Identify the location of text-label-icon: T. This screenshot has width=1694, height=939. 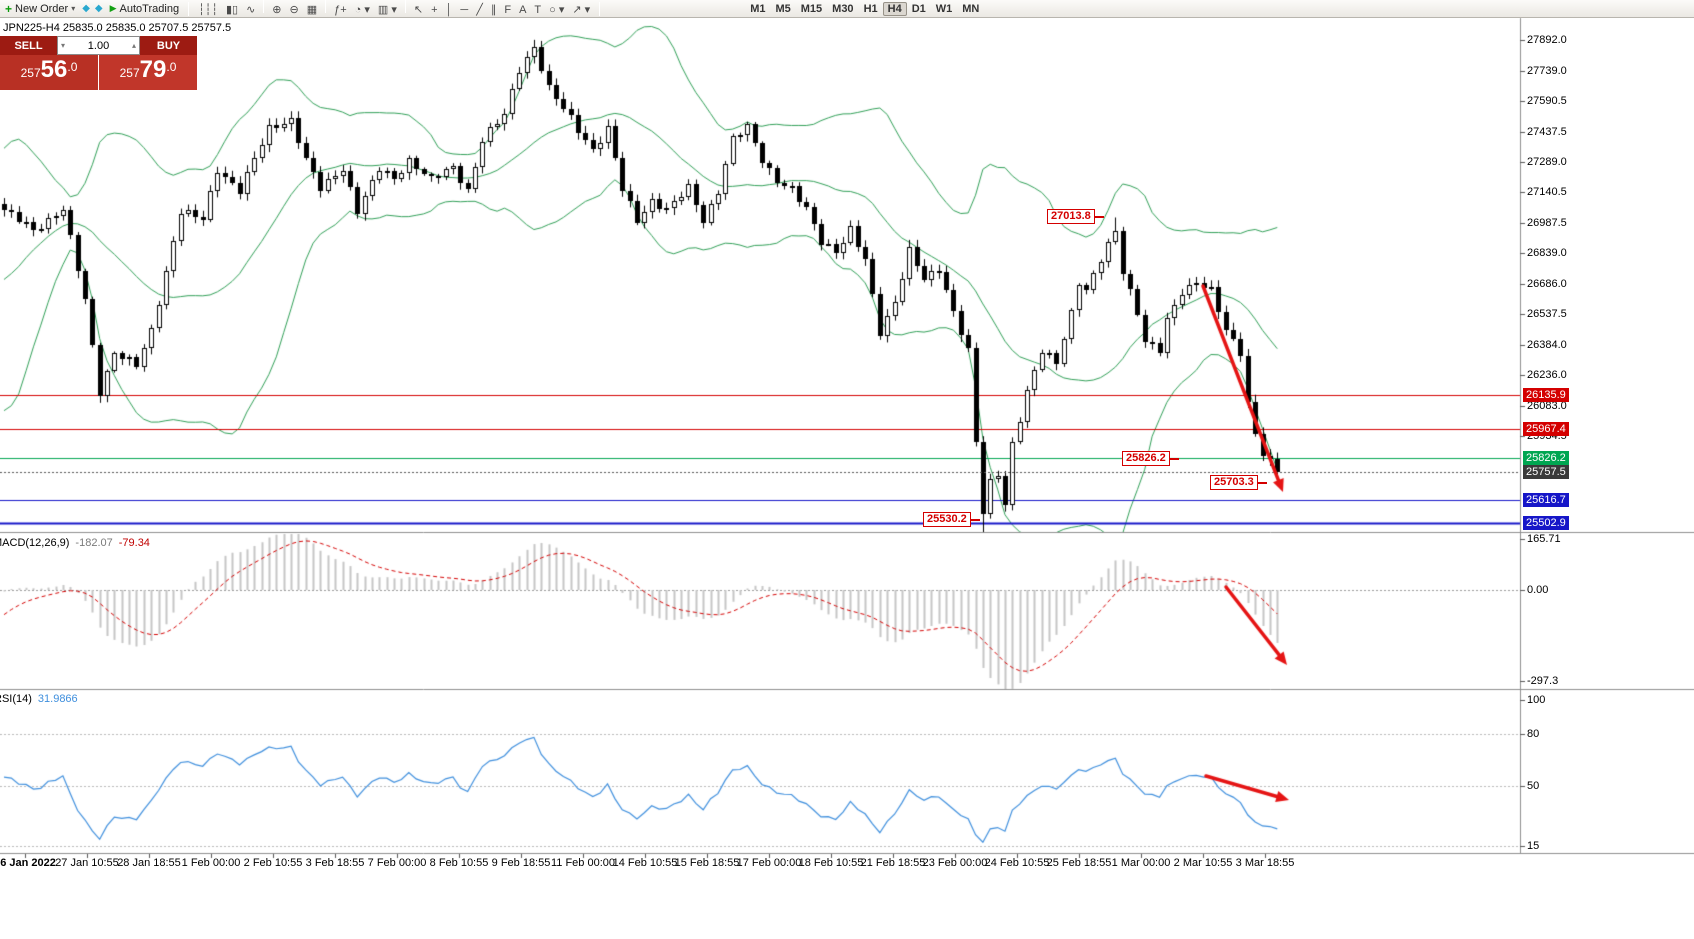
(538, 10).